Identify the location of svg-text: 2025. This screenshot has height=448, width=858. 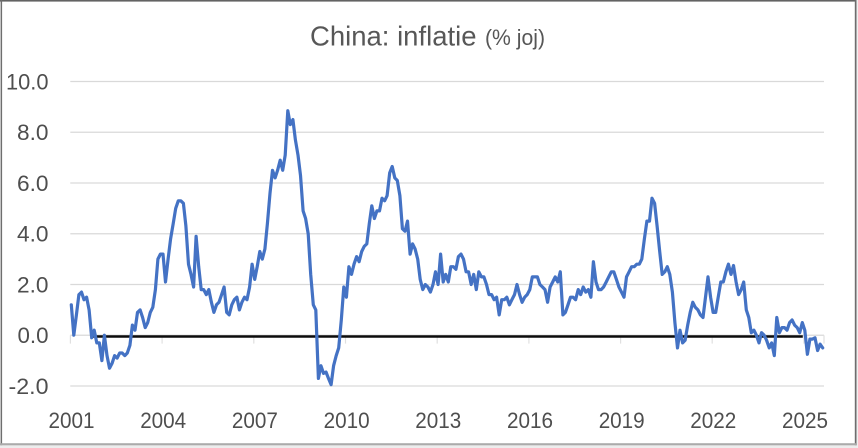
(805, 420).